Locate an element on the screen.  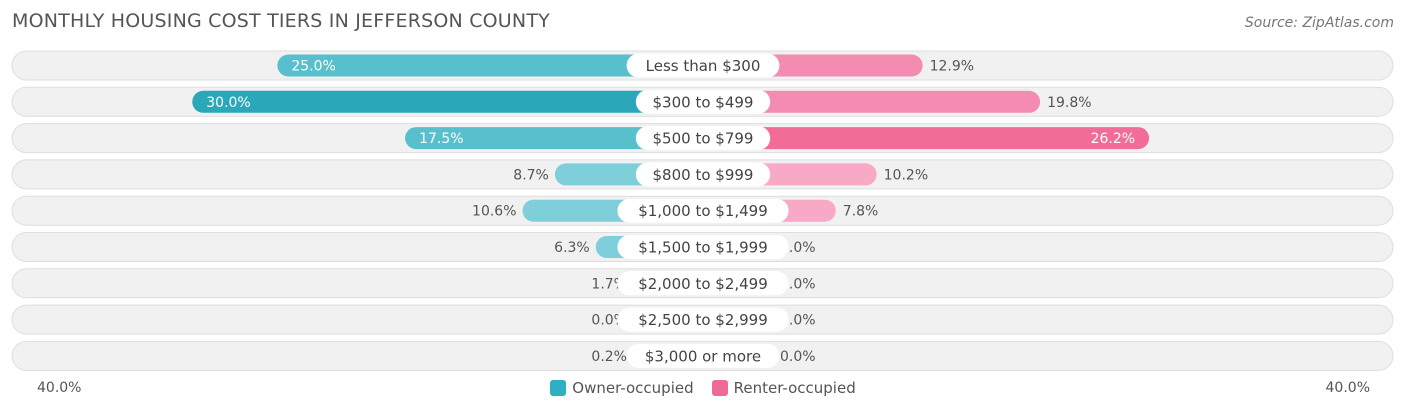
category-label-3: $800 to $999 is located at coordinates (703, 175).